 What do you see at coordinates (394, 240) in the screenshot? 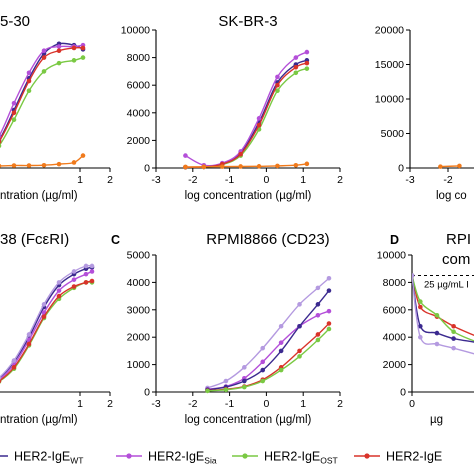
I see `panel-letter: D` at bounding box center [394, 240].